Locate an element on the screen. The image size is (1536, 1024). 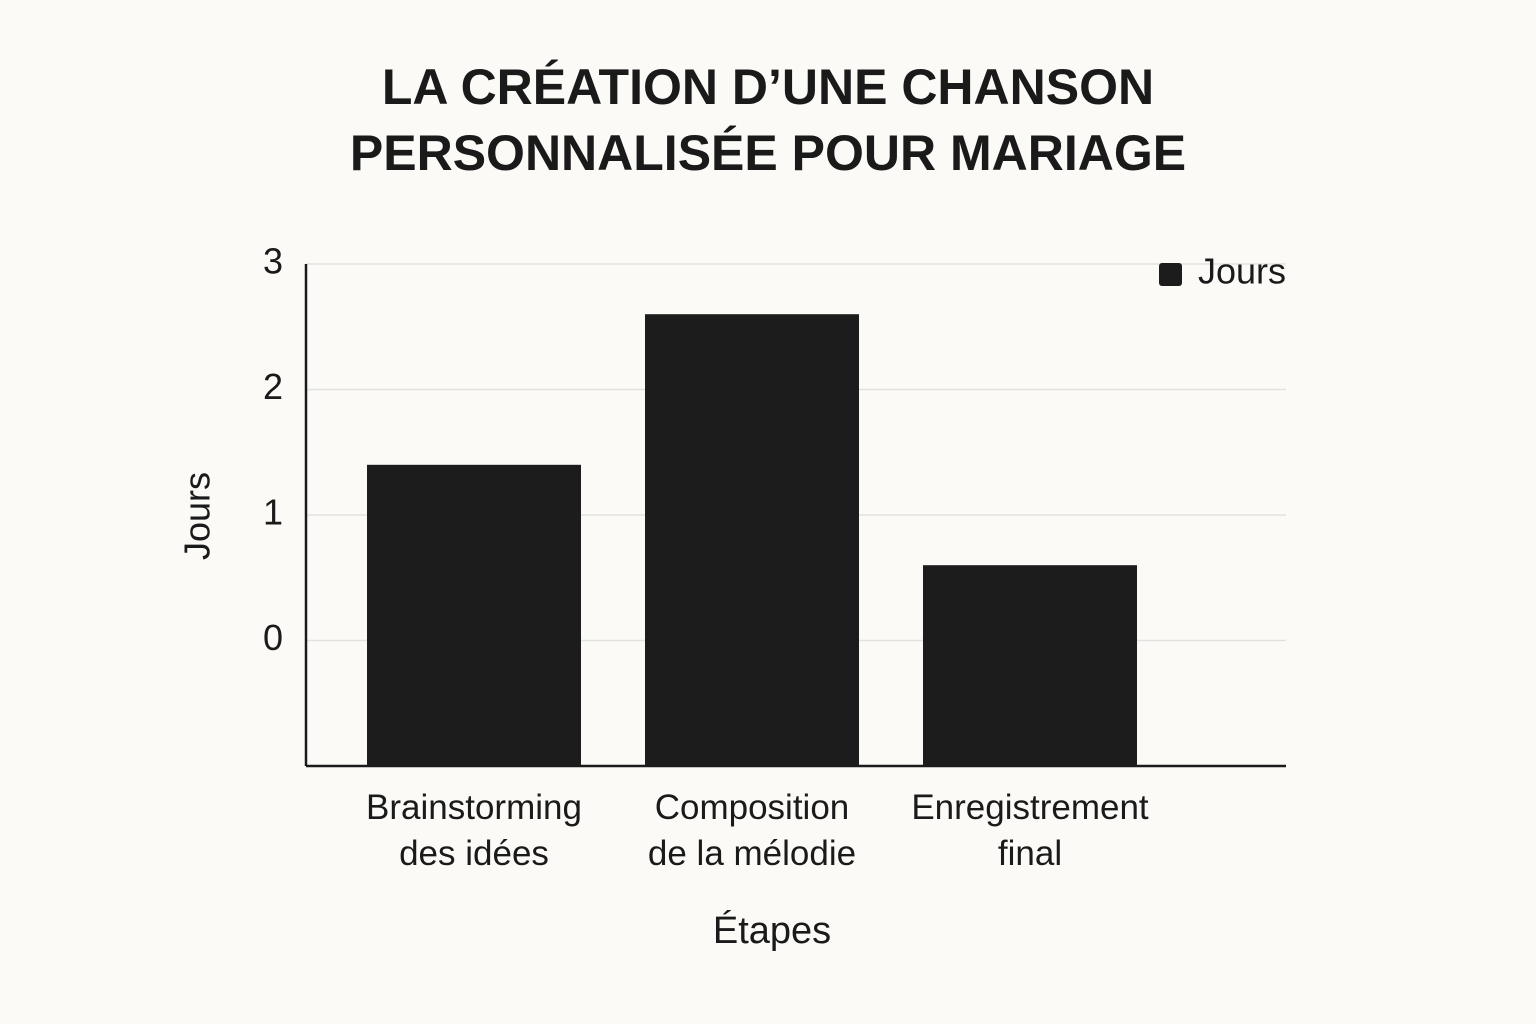
y-tick-label: 2 is located at coordinates (273, 386).